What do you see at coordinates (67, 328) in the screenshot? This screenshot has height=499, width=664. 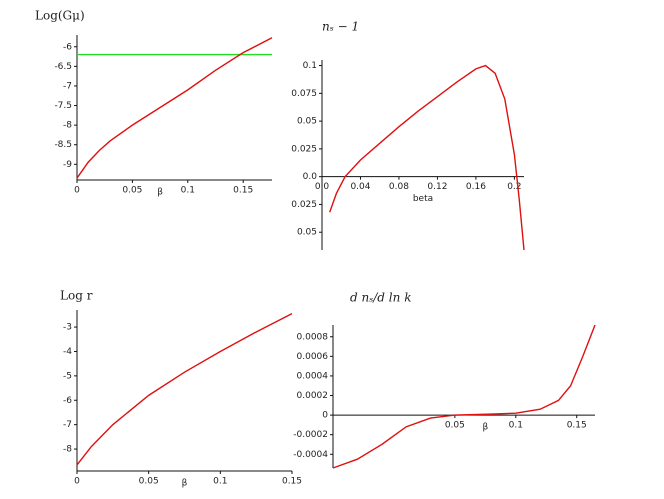 I see `y-tick-label: -3` at bounding box center [67, 328].